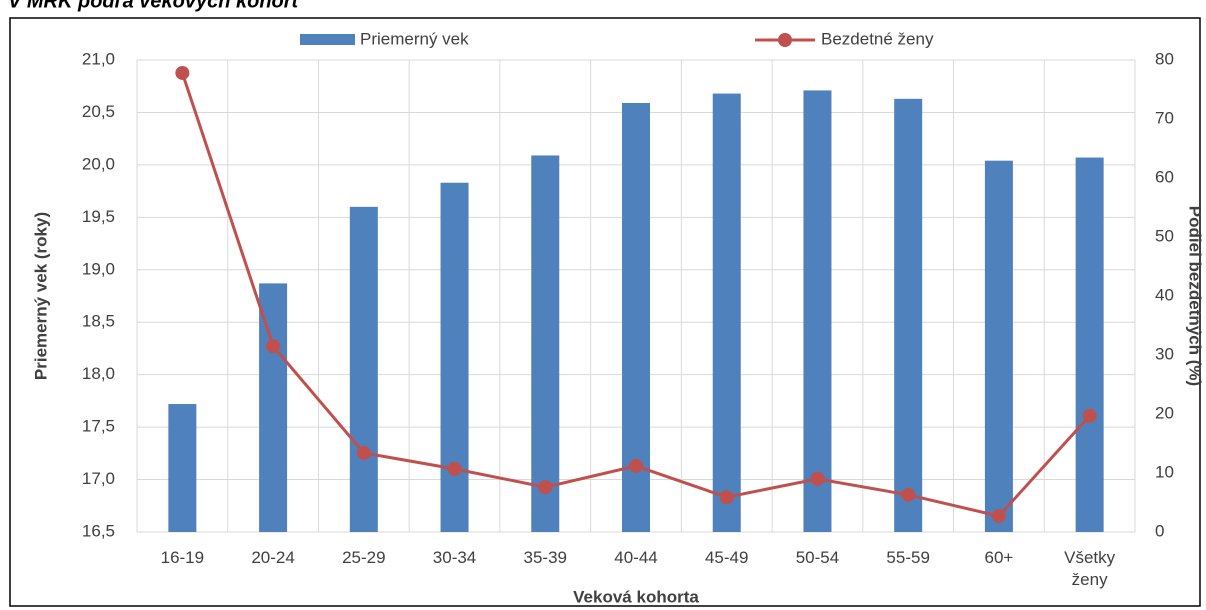 Image resolution: width=1206 pixels, height=610 pixels. Describe the element at coordinates (182, 557) in the screenshot. I see `x-tick-label: 16-19` at that location.